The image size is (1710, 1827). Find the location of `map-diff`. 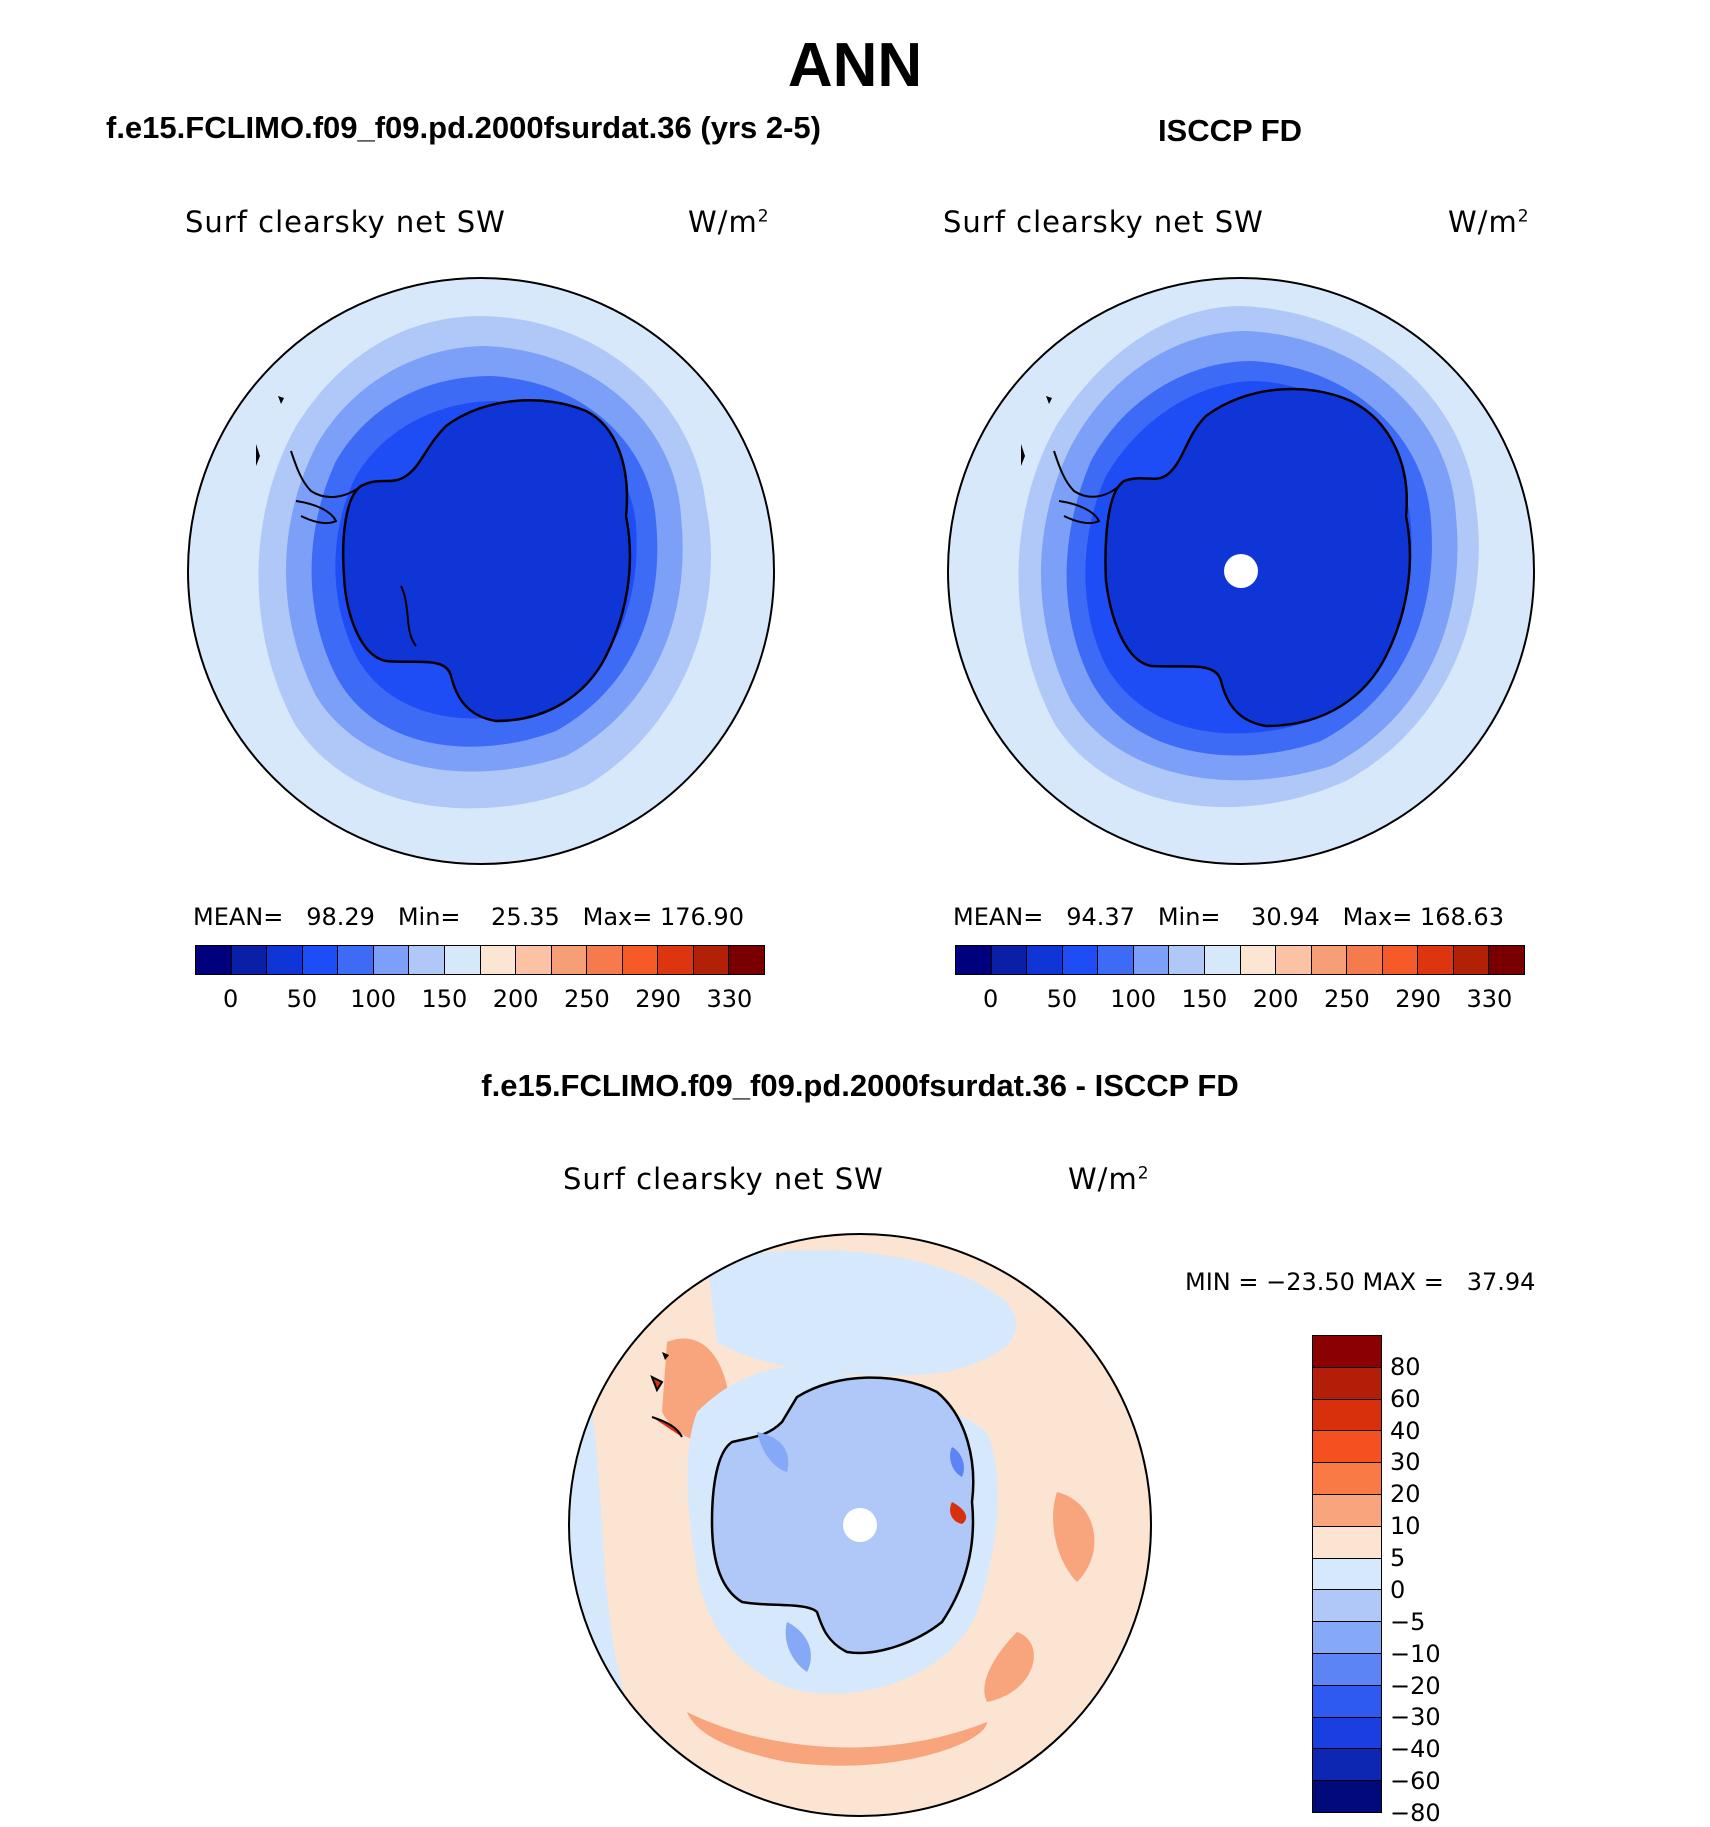

map-diff is located at coordinates (860, 1525).